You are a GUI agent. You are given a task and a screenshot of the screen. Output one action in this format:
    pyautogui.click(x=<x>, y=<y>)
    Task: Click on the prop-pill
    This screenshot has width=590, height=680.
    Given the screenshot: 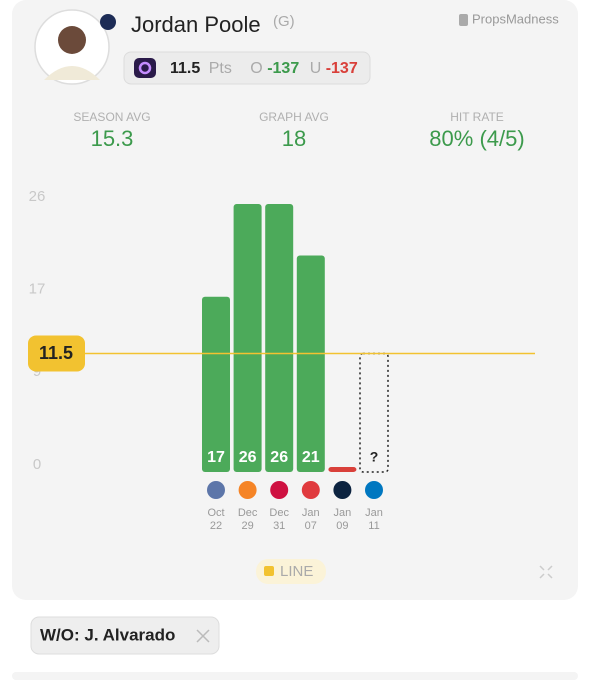 What is the action you would take?
    pyautogui.click(x=247, y=68)
    